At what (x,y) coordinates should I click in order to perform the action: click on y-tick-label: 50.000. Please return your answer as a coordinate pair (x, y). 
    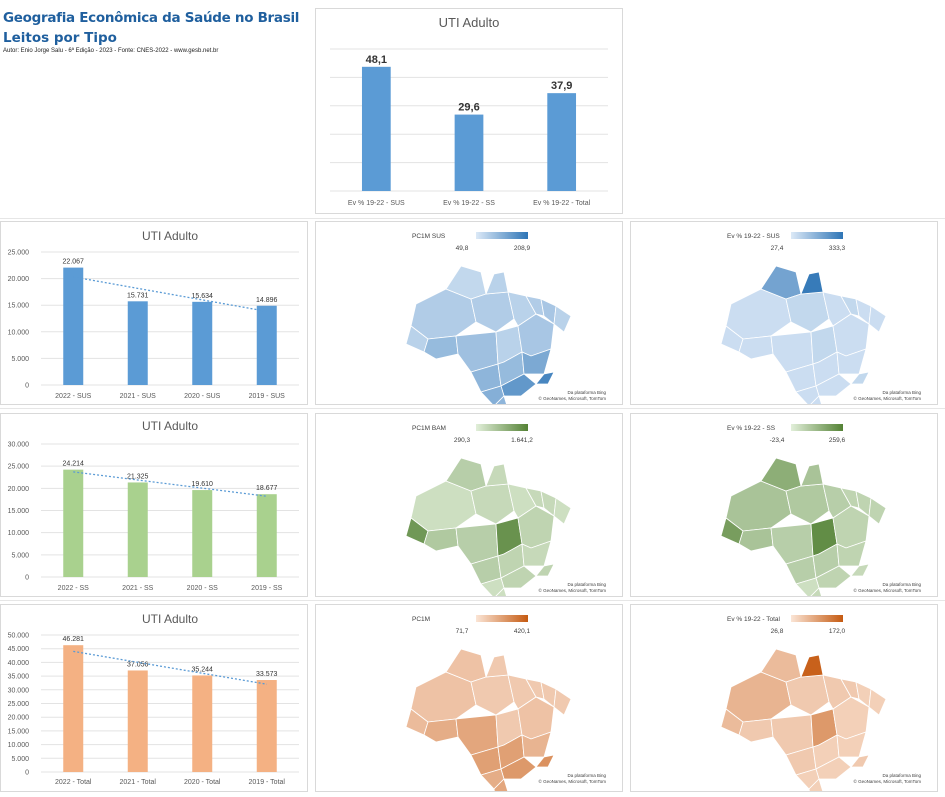
    Looking at the image, I should click on (19, 636).